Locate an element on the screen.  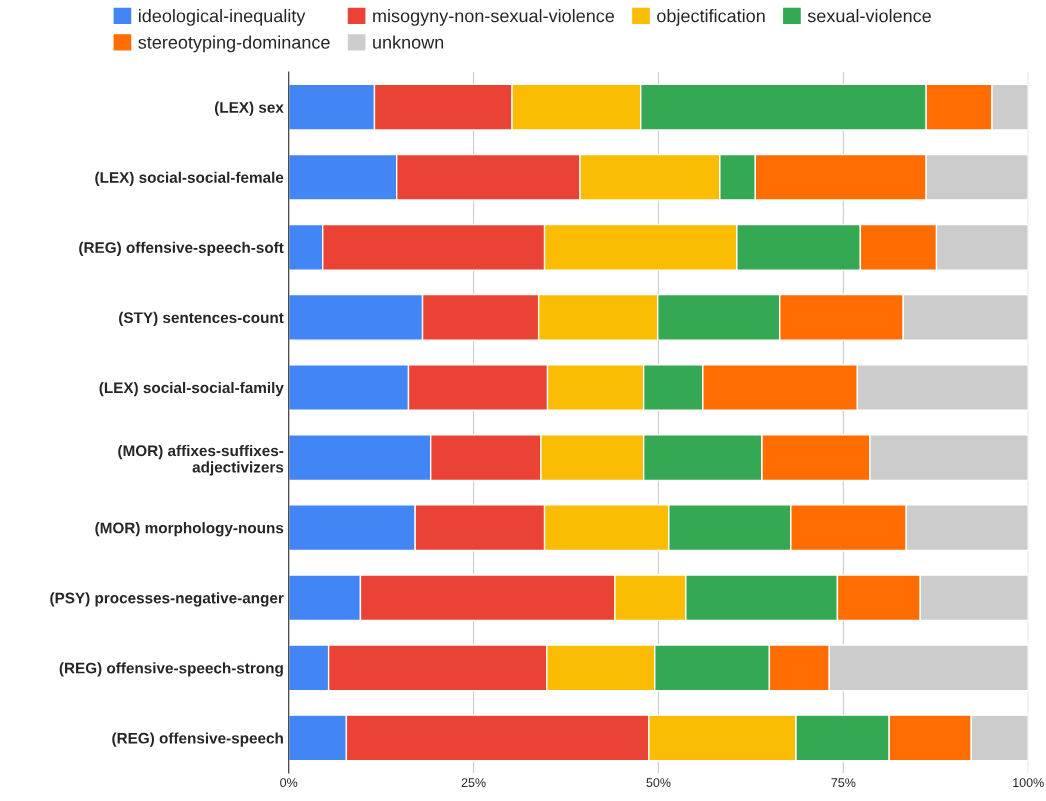
legend-label: ideological-inequality is located at coordinates (222, 17).